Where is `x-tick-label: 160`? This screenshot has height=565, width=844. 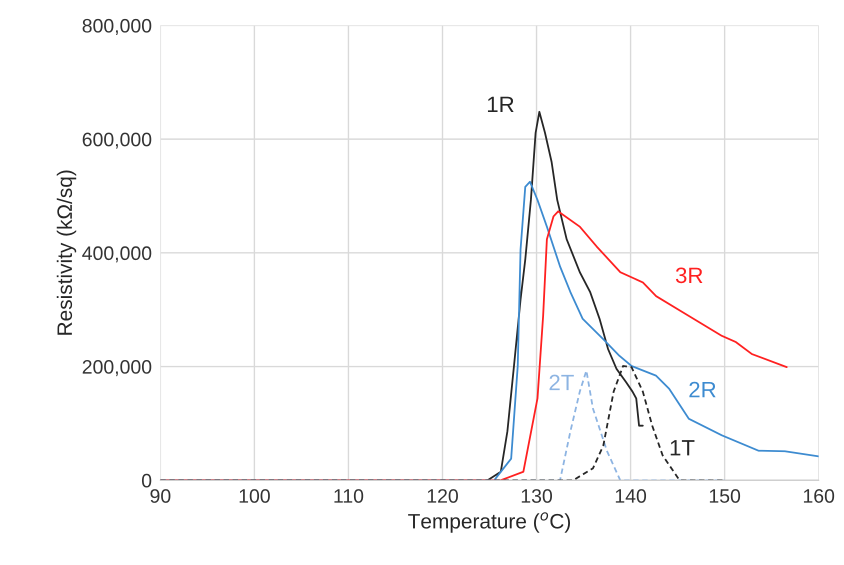 x-tick-label: 160 is located at coordinates (819, 496).